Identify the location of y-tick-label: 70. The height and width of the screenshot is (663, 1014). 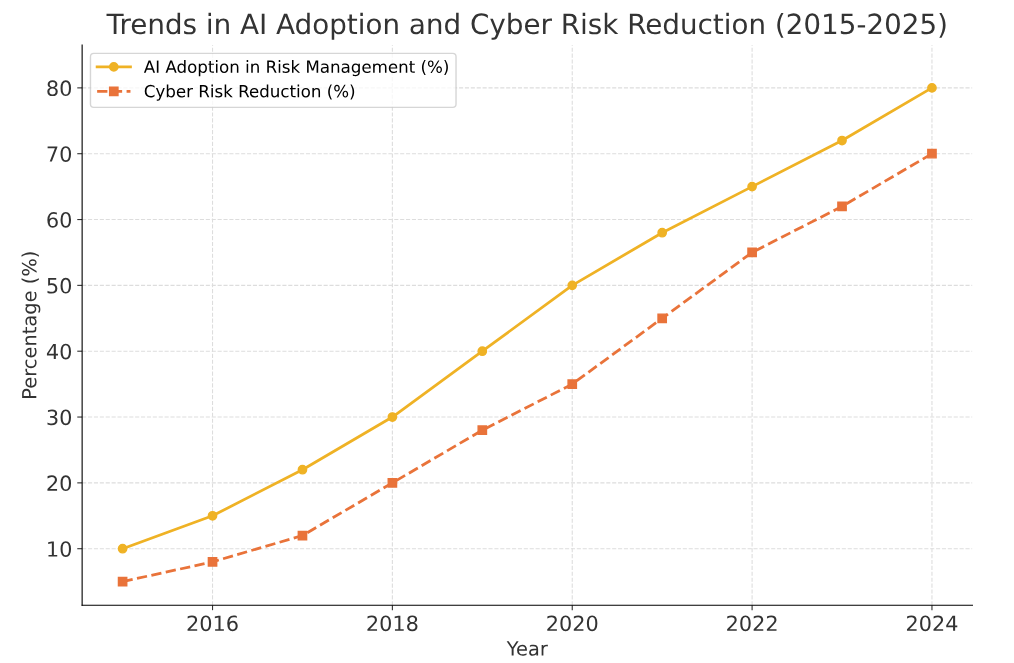
(59, 154).